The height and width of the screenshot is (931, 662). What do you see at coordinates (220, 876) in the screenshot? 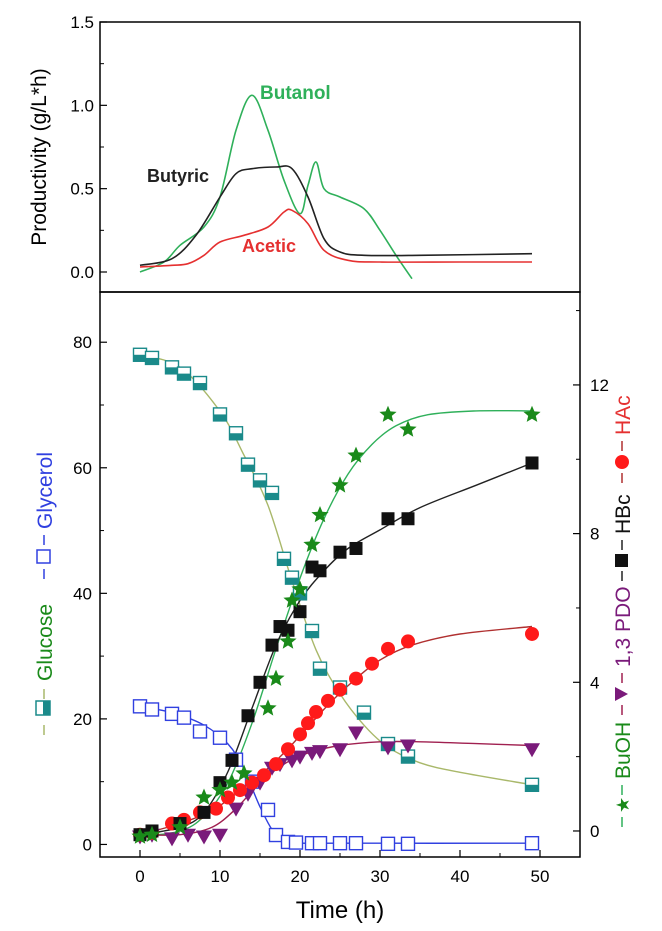
I see `xtick-label: 10` at bounding box center [220, 876].